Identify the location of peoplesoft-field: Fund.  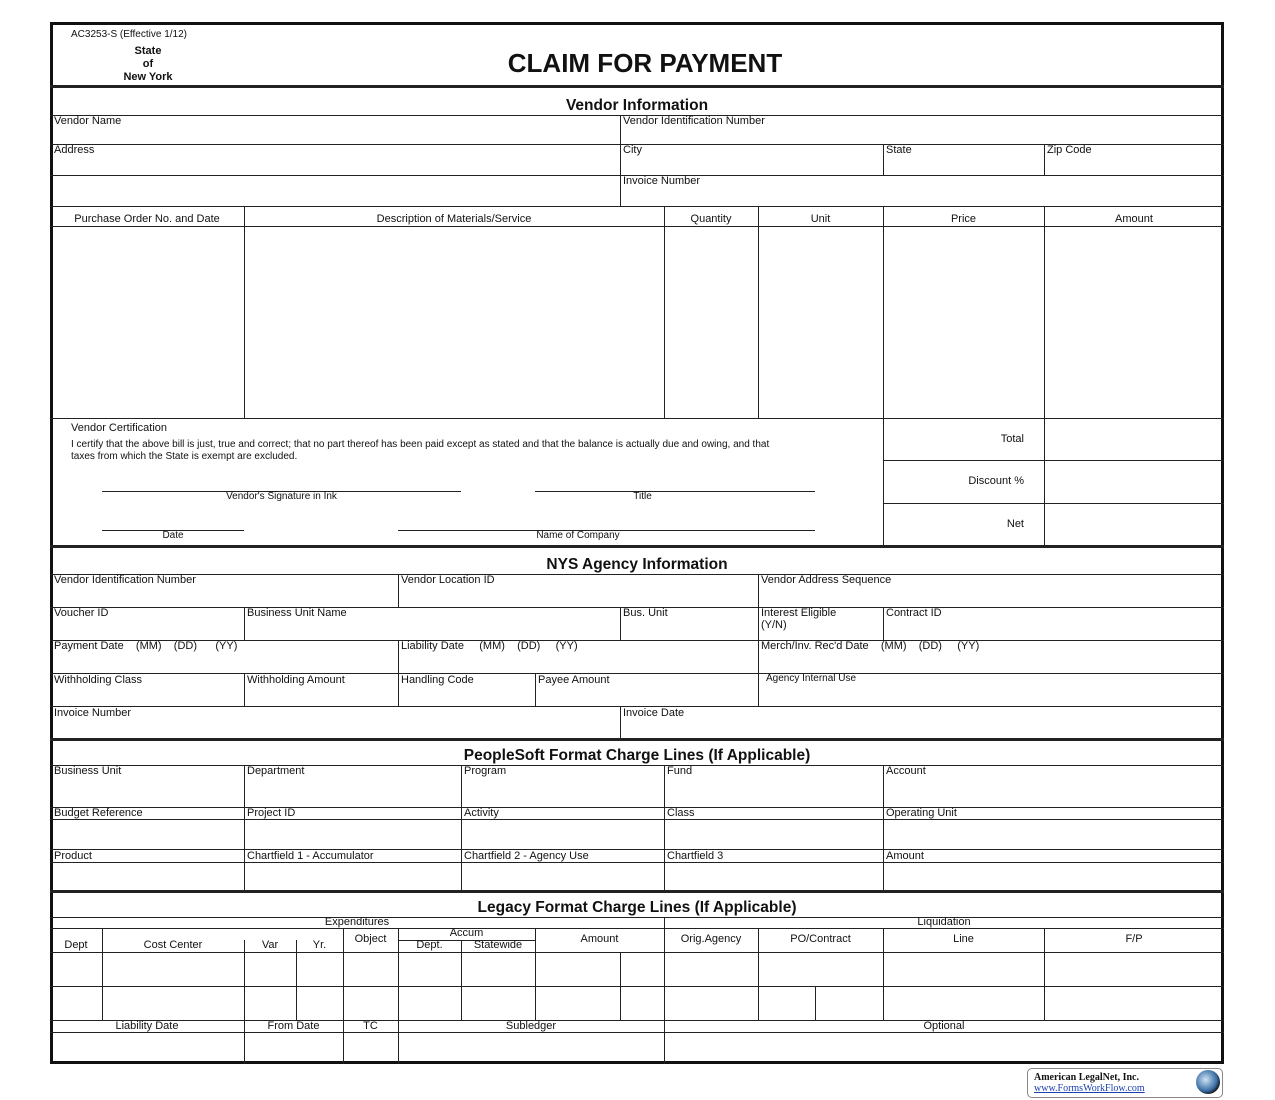
(680, 771).